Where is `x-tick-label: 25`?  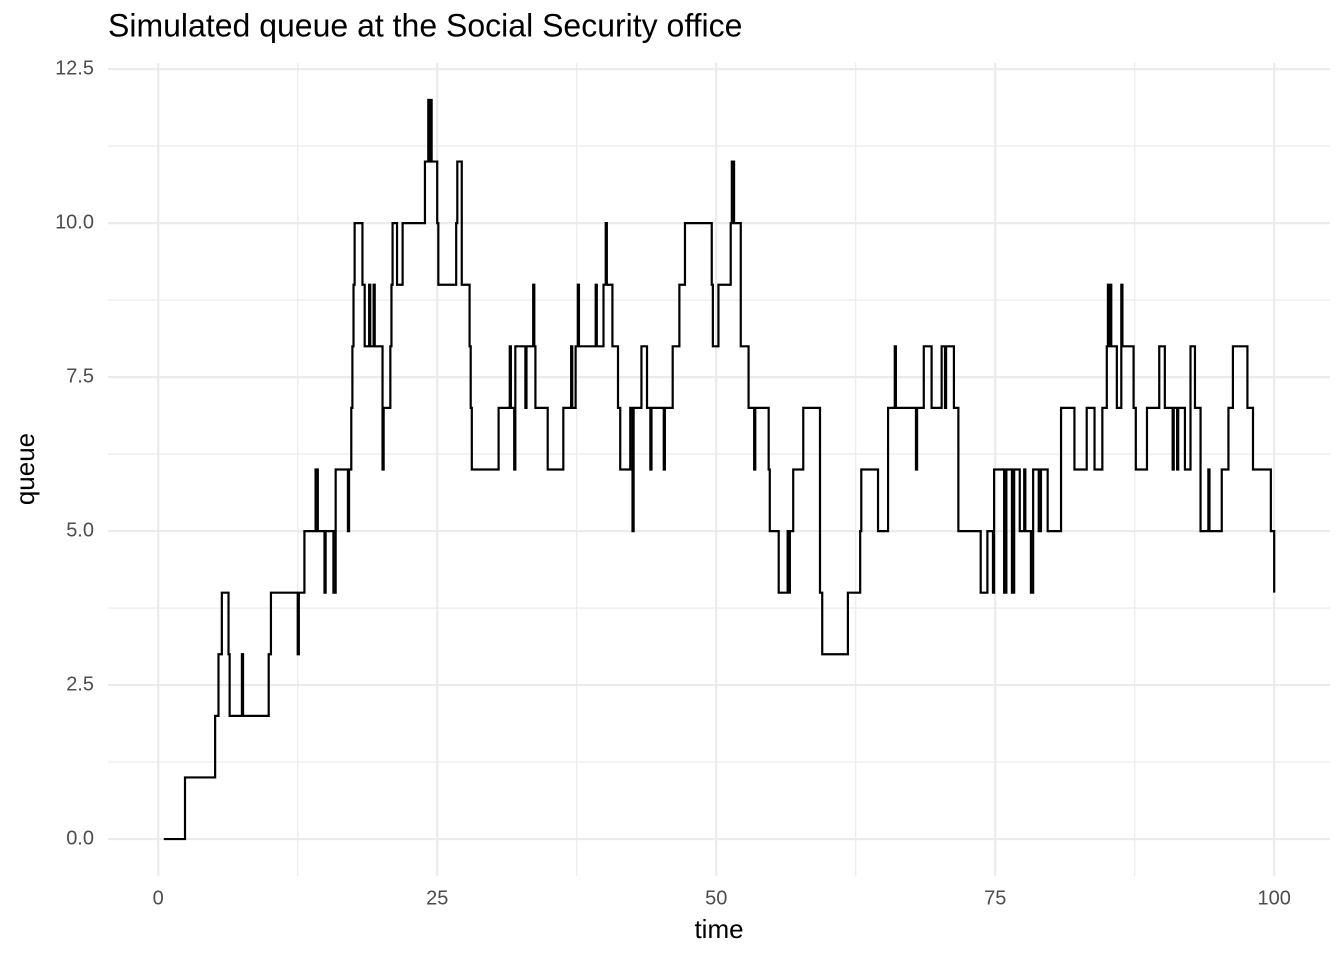 x-tick-label: 25 is located at coordinates (437, 898).